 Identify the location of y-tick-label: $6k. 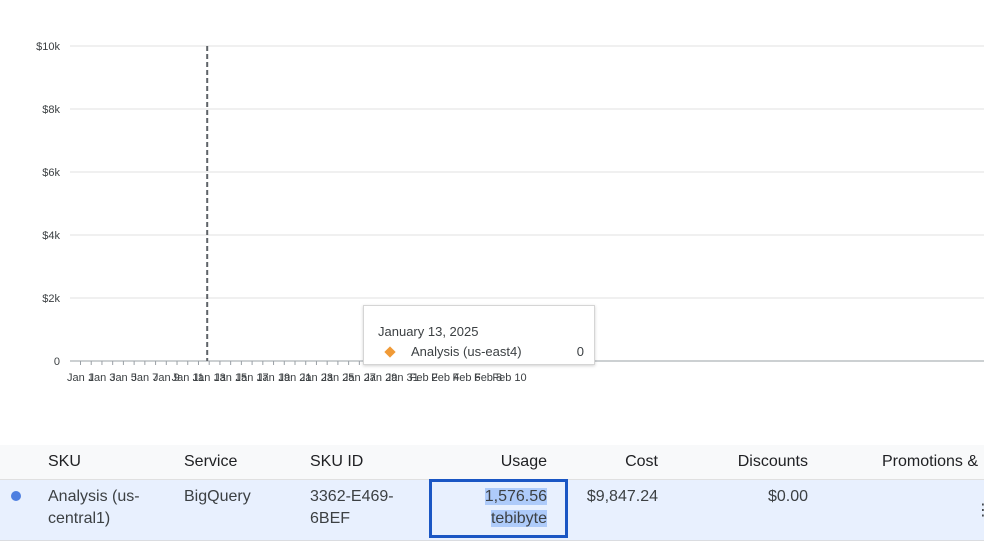
(51, 173).